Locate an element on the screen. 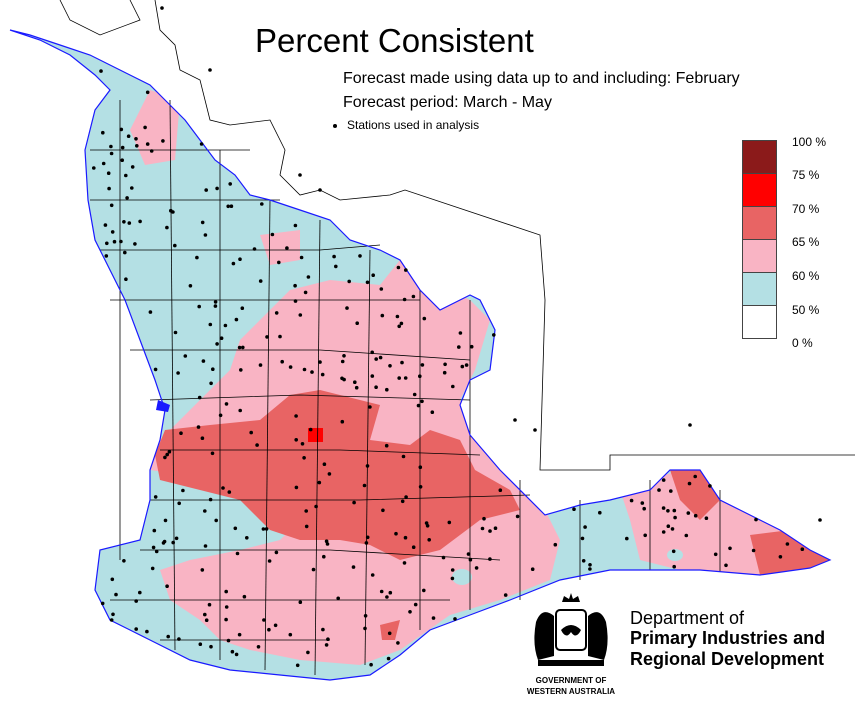 The width and height of the screenshot is (855, 720). dept-line1: Department of is located at coordinates (687, 618).